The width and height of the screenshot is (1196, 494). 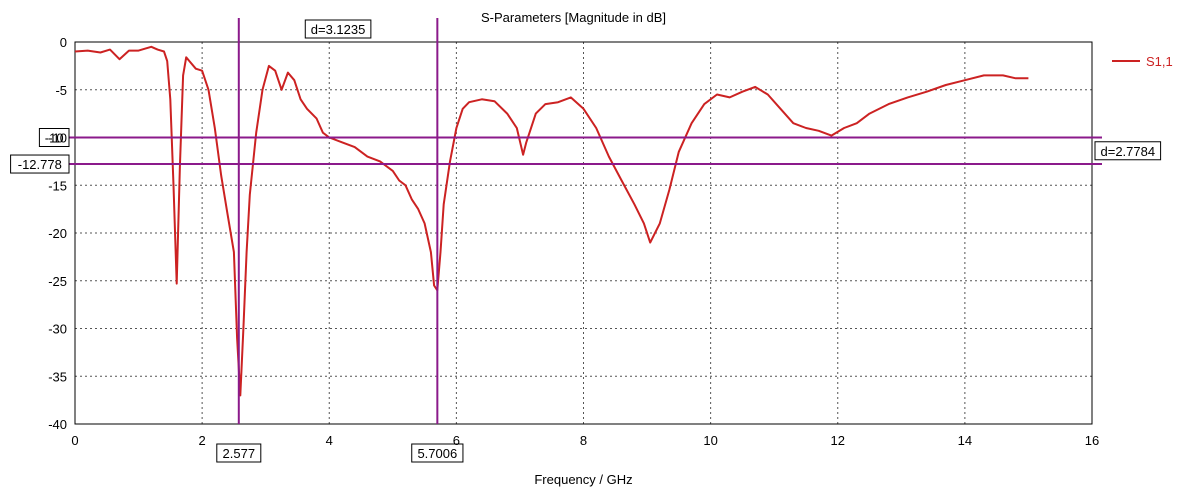 I want to click on y-tick-label: -25, so click(x=57, y=281).